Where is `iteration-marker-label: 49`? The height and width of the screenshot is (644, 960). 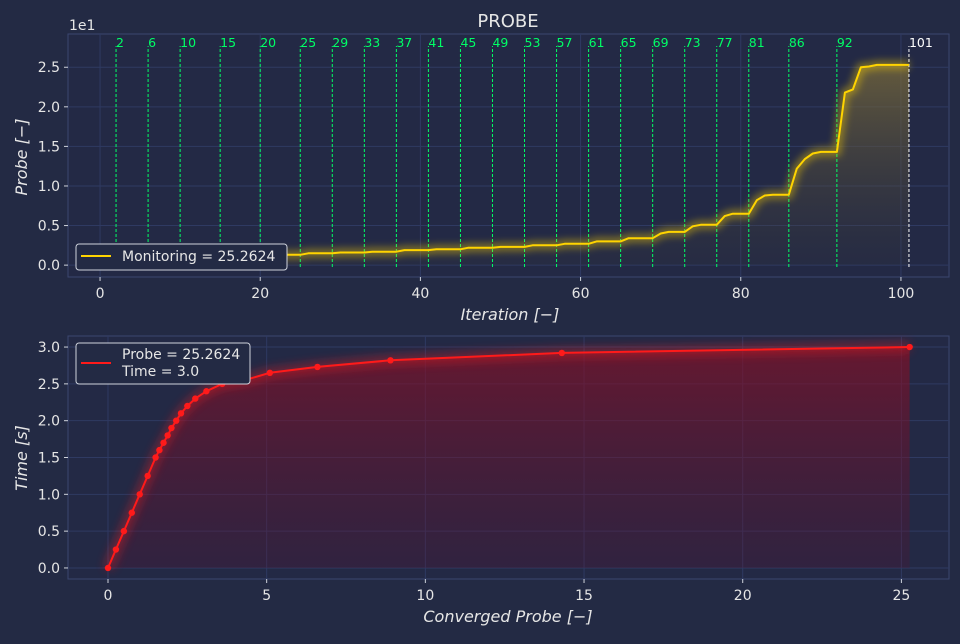 iteration-marker-label: 49 is located at coordinates (500, 42).